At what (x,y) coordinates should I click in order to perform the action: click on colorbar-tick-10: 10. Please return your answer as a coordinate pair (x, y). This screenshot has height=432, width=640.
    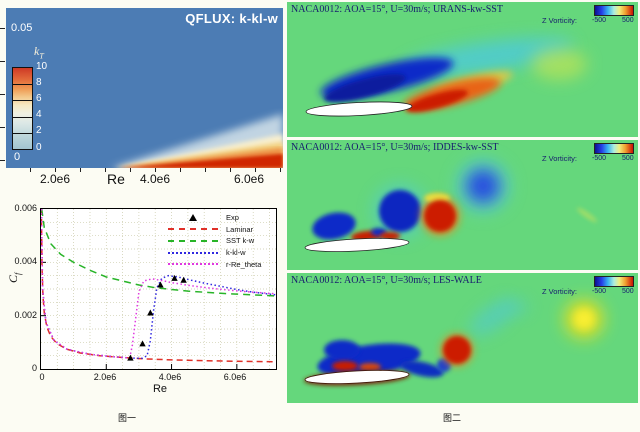
    Looking at the image, I should click on (42, 66).